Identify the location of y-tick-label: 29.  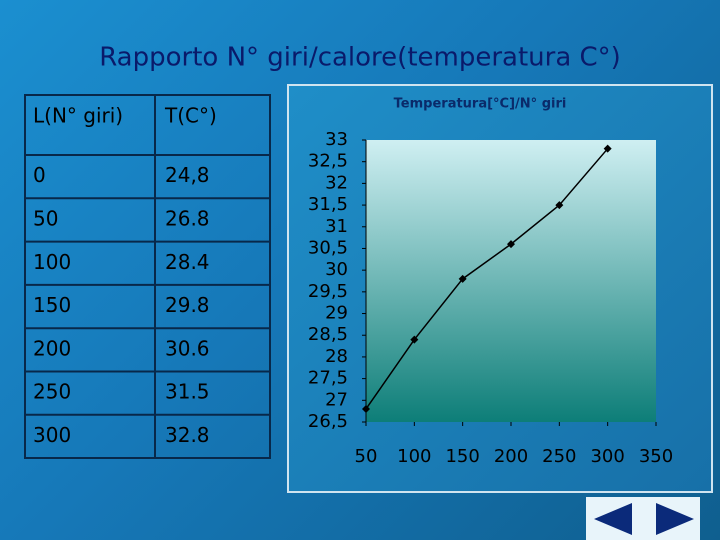
(336, 313).